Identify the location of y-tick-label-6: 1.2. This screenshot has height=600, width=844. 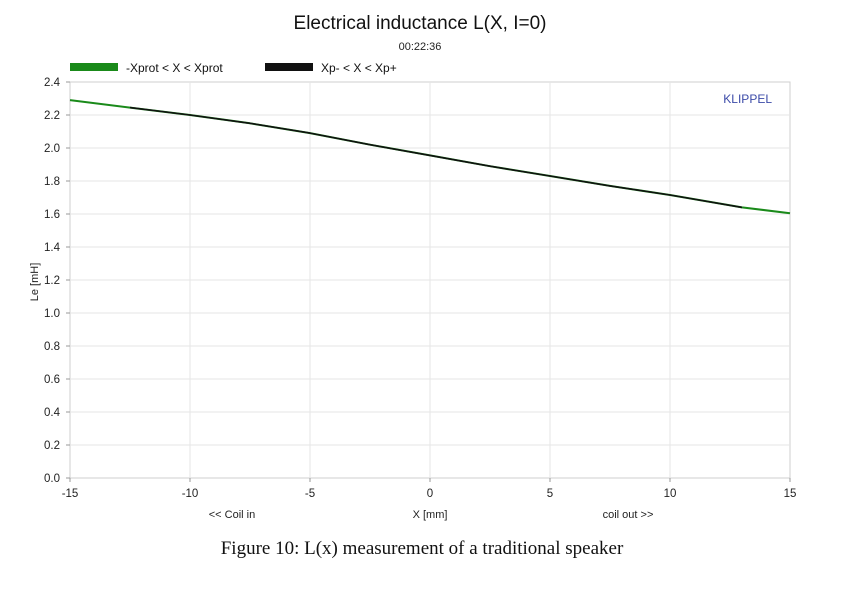
(52, 281).